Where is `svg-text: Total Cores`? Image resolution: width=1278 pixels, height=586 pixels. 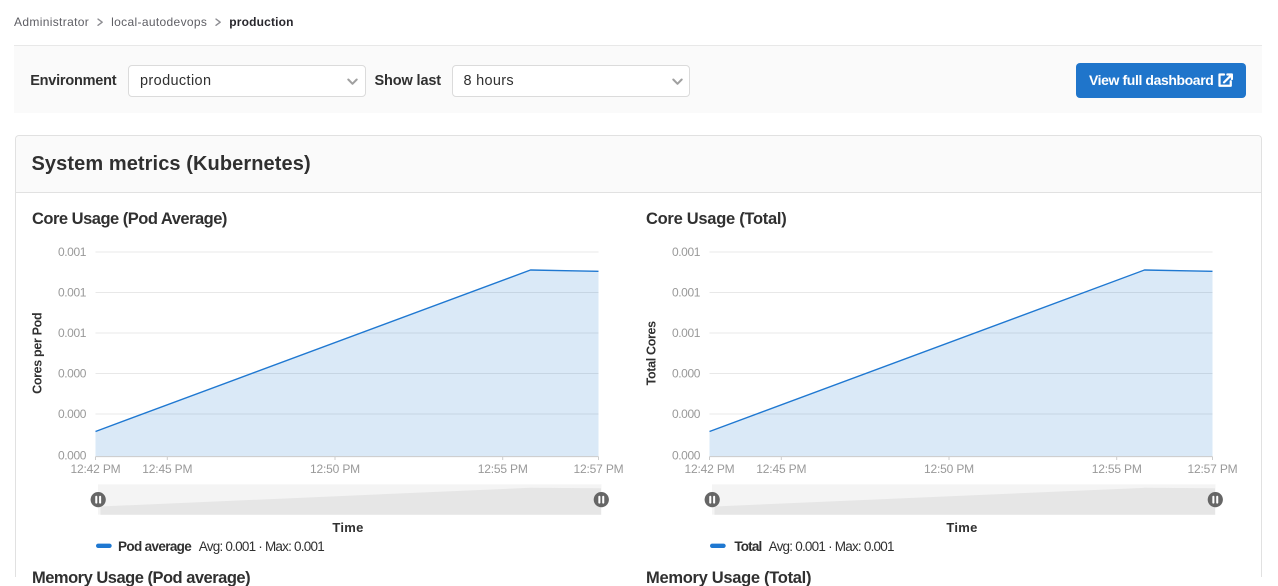 svg-text: Total Cores is located at coordinates (652, 353).